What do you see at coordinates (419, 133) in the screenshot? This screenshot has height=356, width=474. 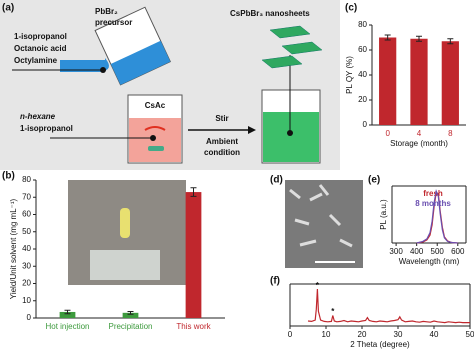 I see `x-tick-label: 4` at bounding box center [419, 133].